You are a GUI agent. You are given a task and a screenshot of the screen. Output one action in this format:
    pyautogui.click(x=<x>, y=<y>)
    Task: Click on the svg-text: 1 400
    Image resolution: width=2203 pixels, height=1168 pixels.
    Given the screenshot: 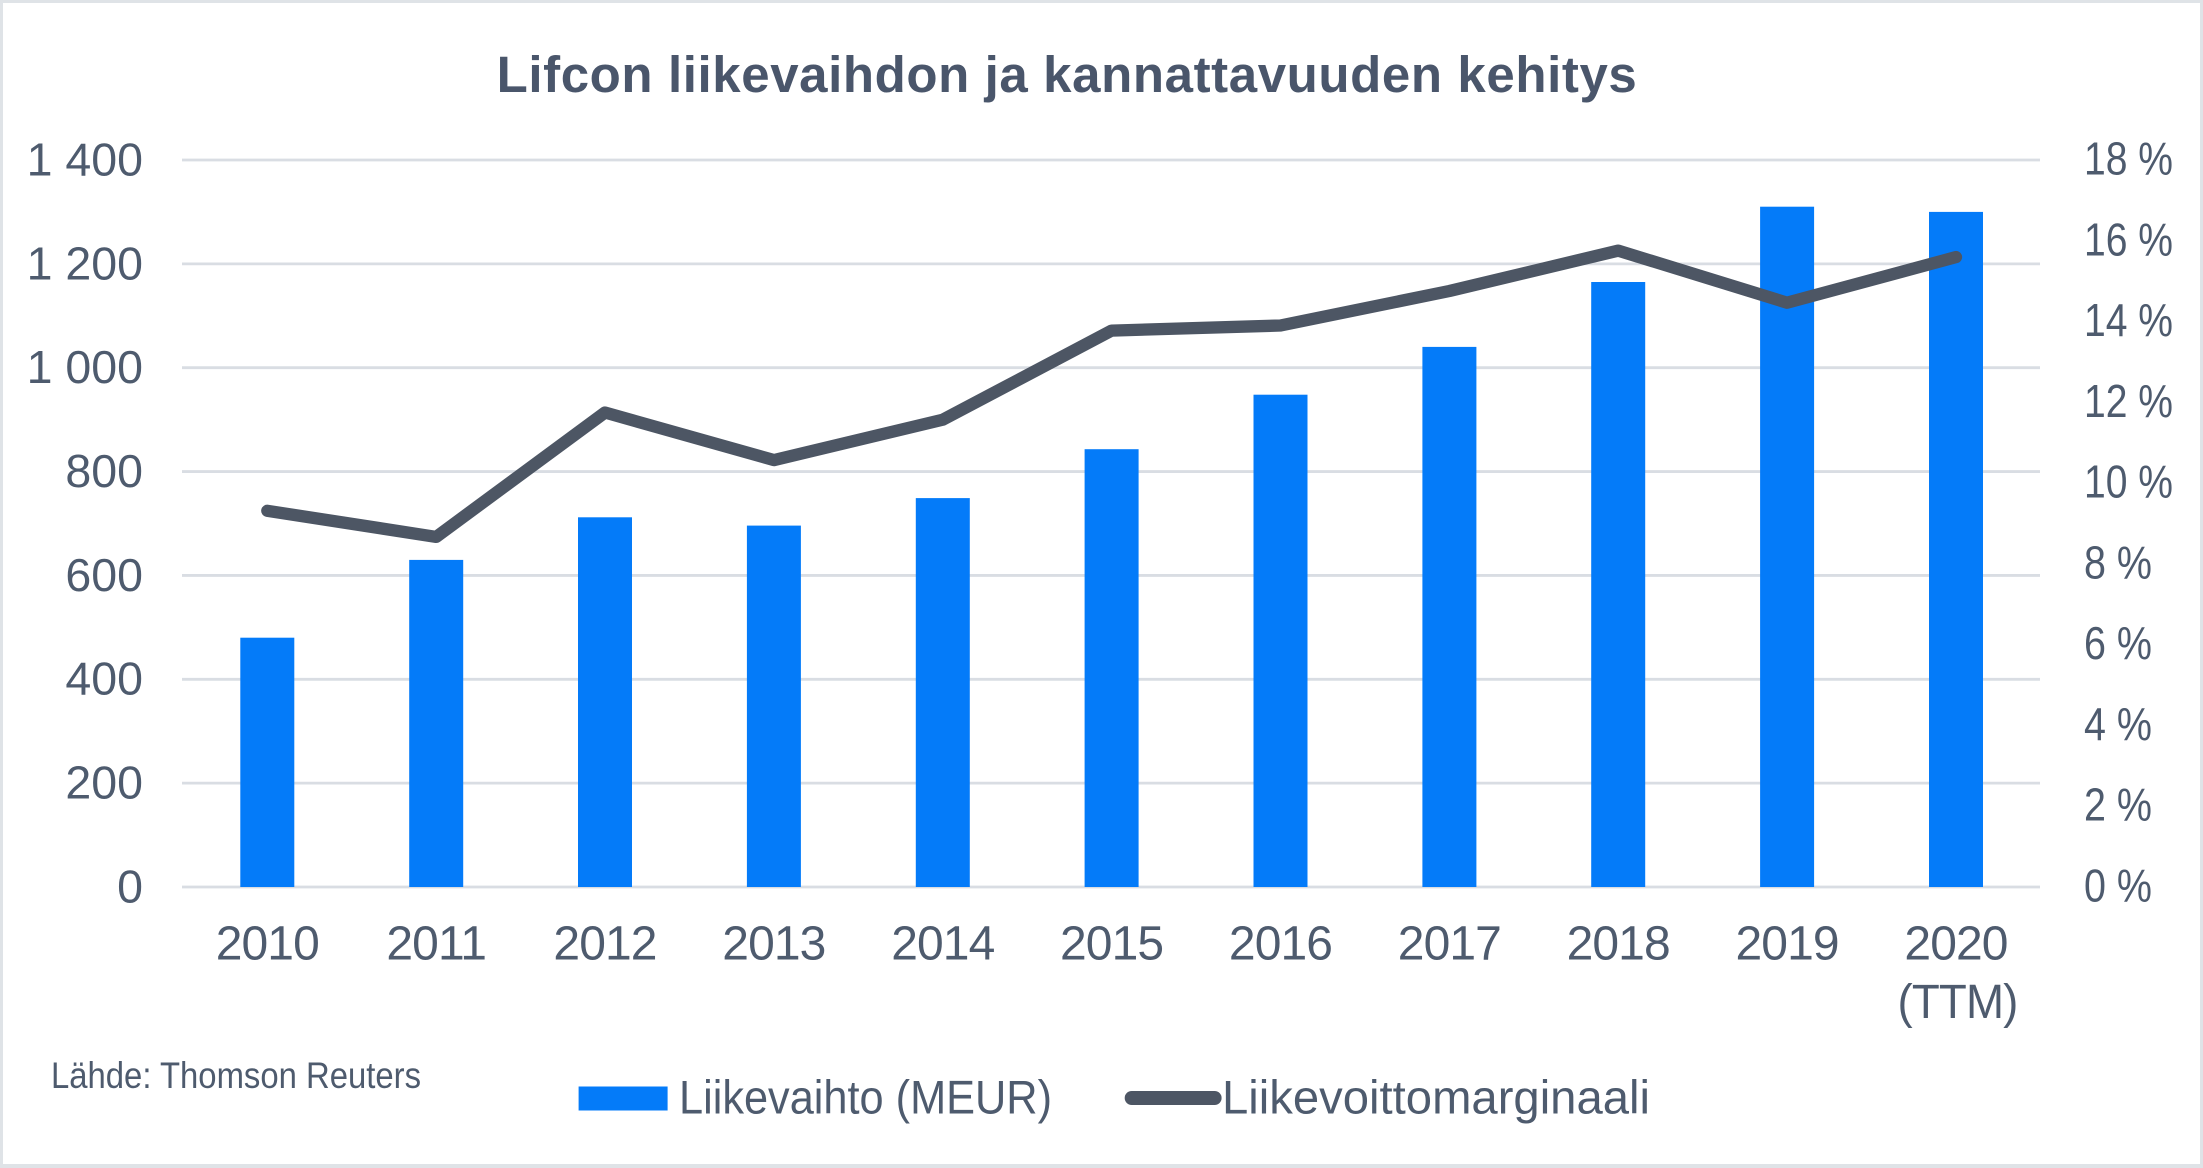 What is the action you would take?
    pyautogui.click(x=85, y=159)
    